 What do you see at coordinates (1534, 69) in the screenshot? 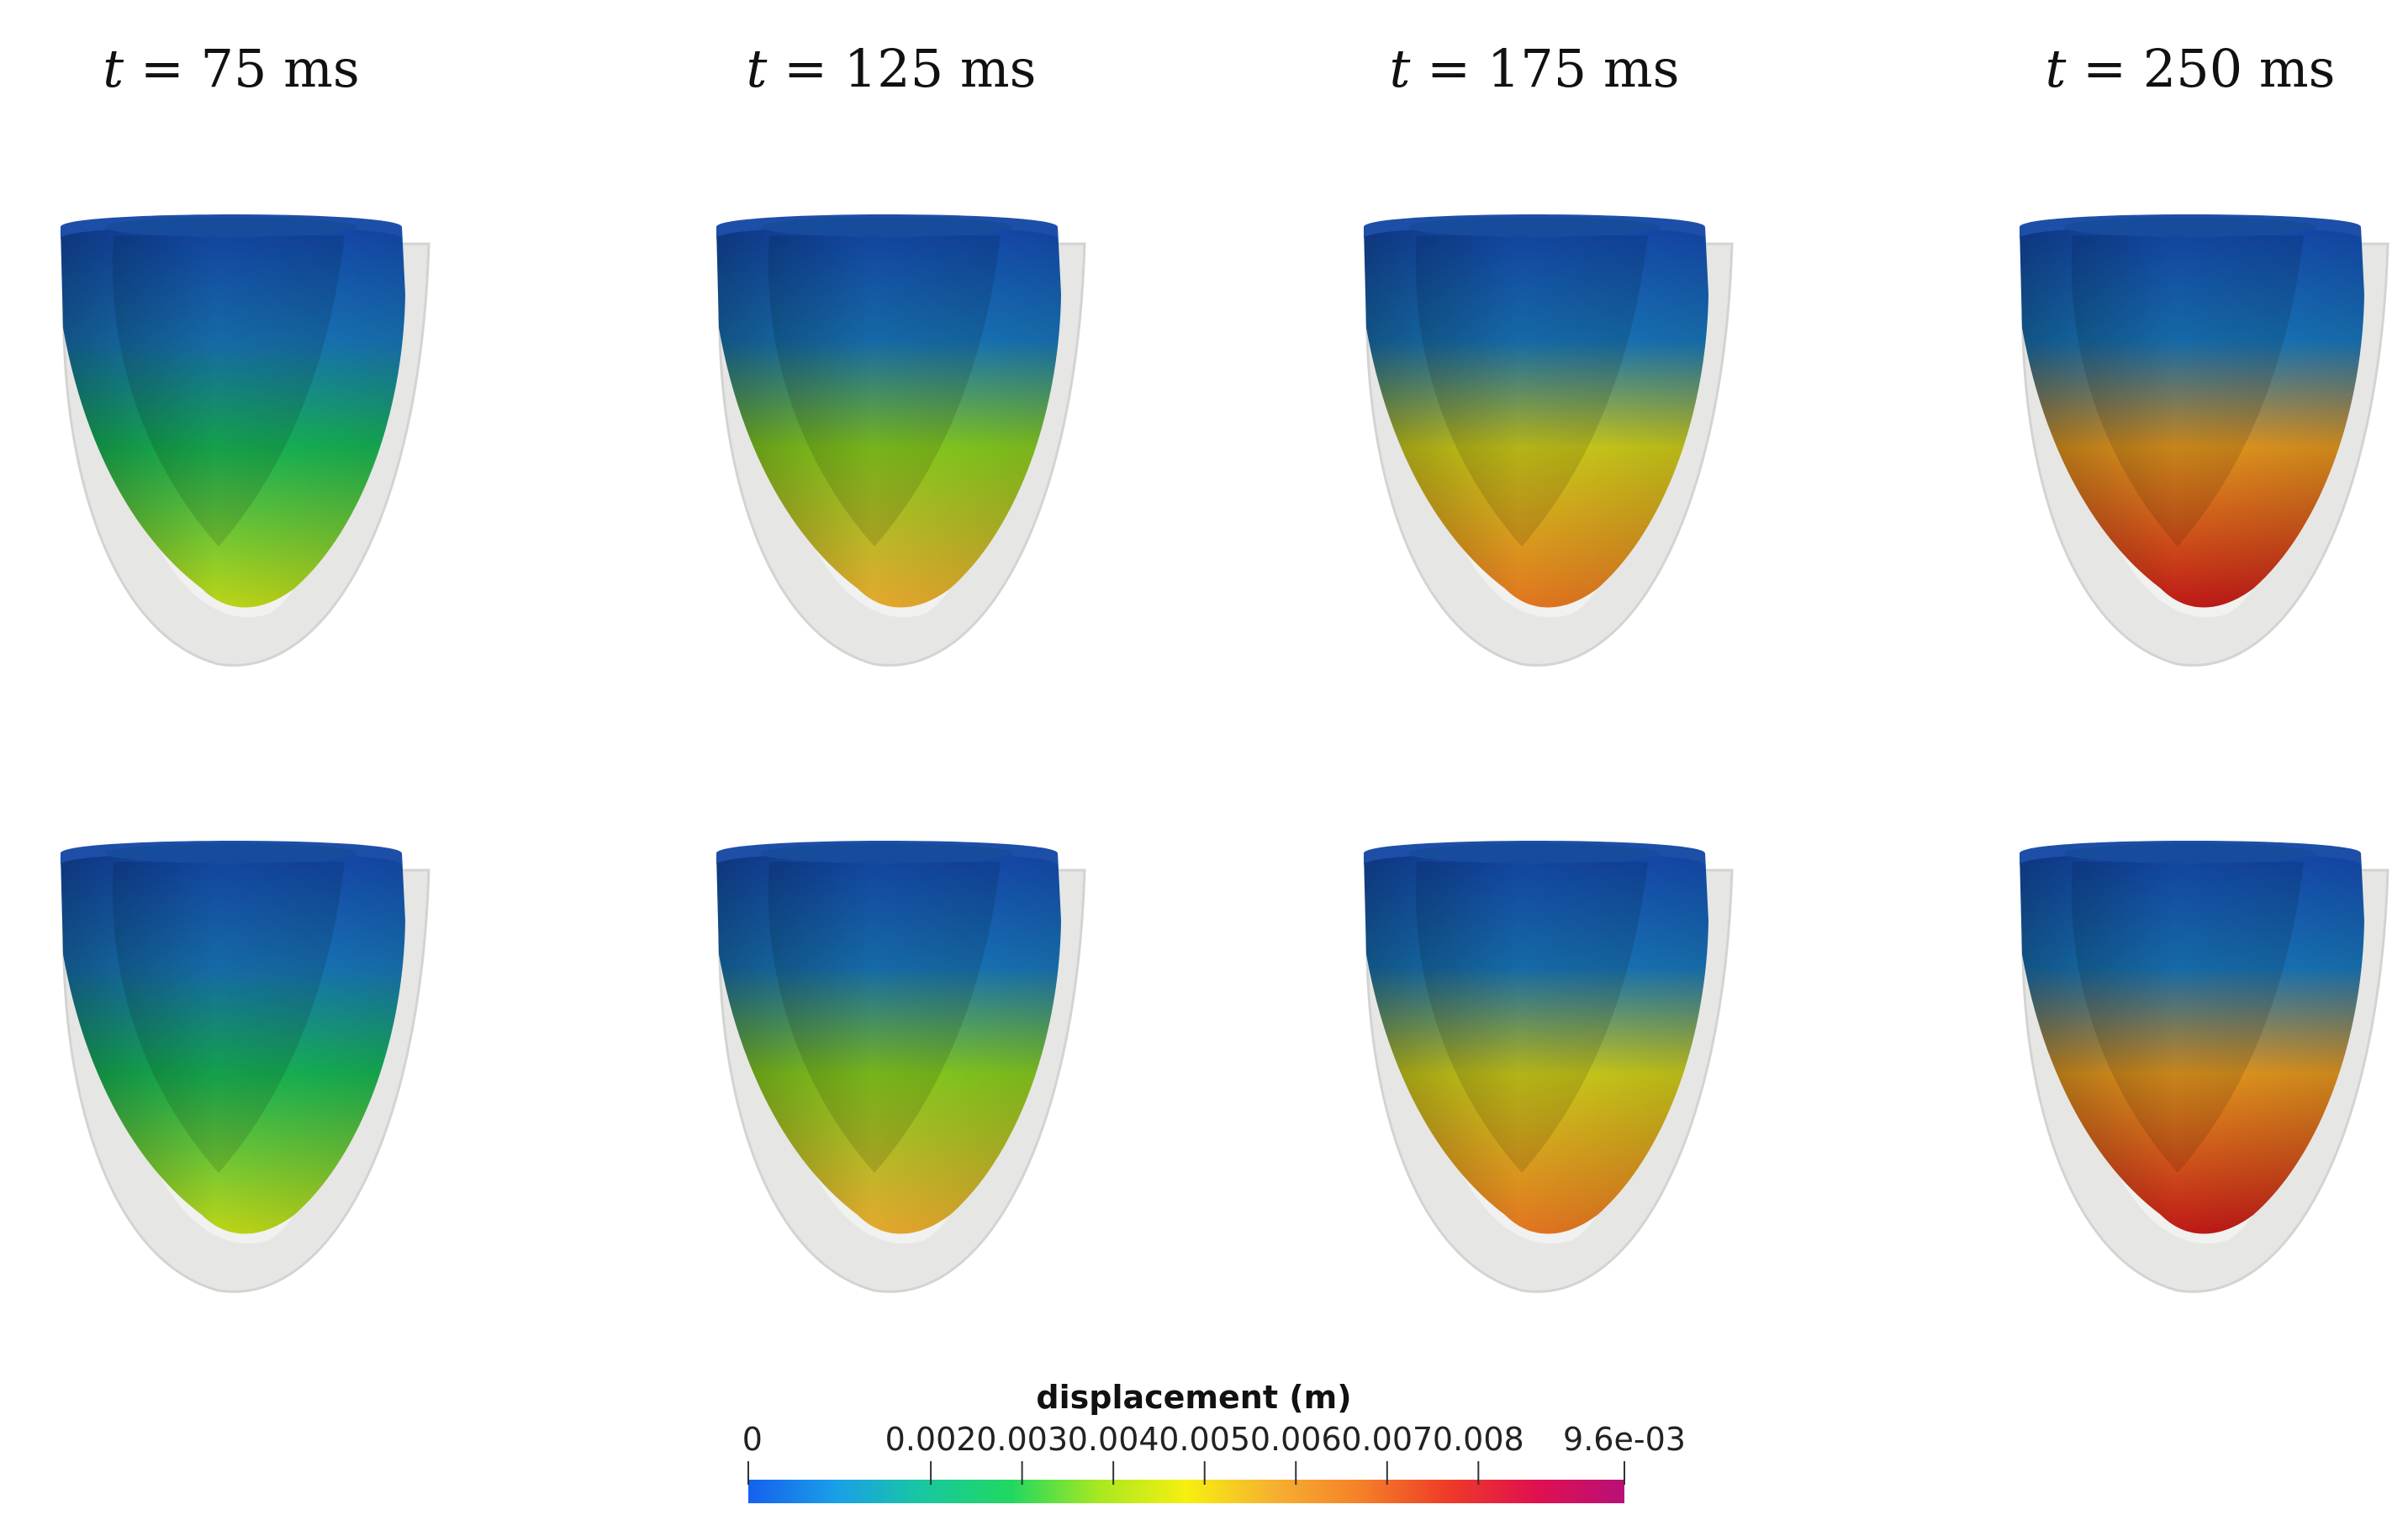
I see `time-label-175ms: t = 175 ms` at bounding box center [1534, 69].